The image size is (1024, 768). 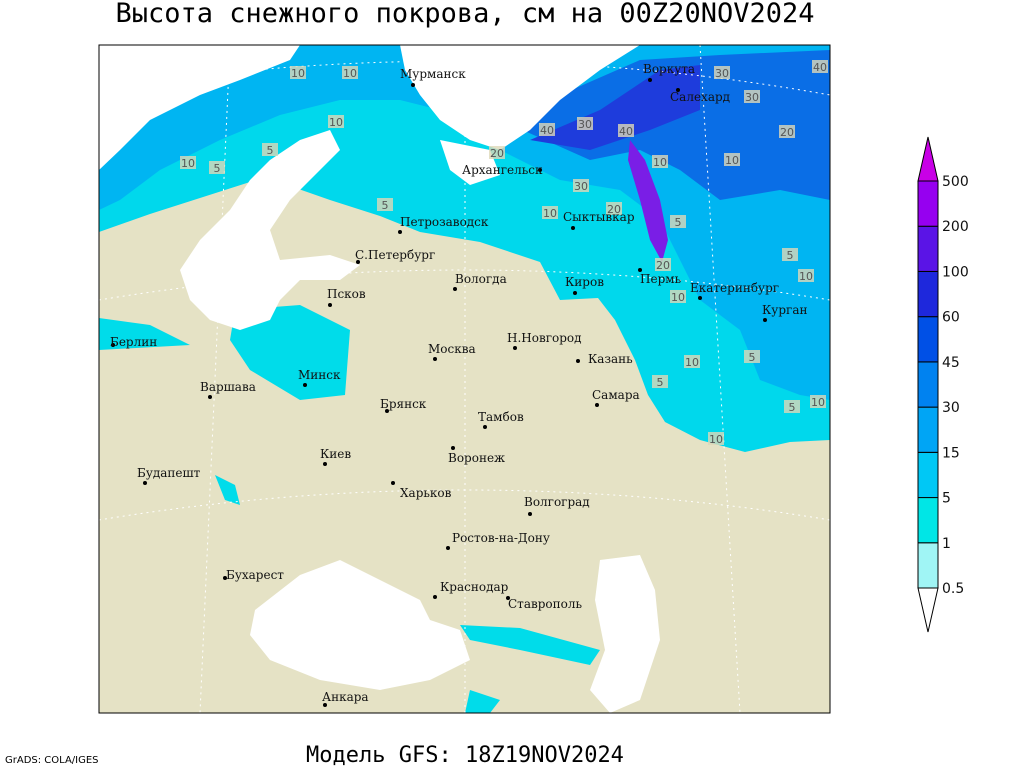 What do you see at coordinates (557, 502) in the screenshot?
I see `city-label: Волгоград` at bounding box center [557, 502].